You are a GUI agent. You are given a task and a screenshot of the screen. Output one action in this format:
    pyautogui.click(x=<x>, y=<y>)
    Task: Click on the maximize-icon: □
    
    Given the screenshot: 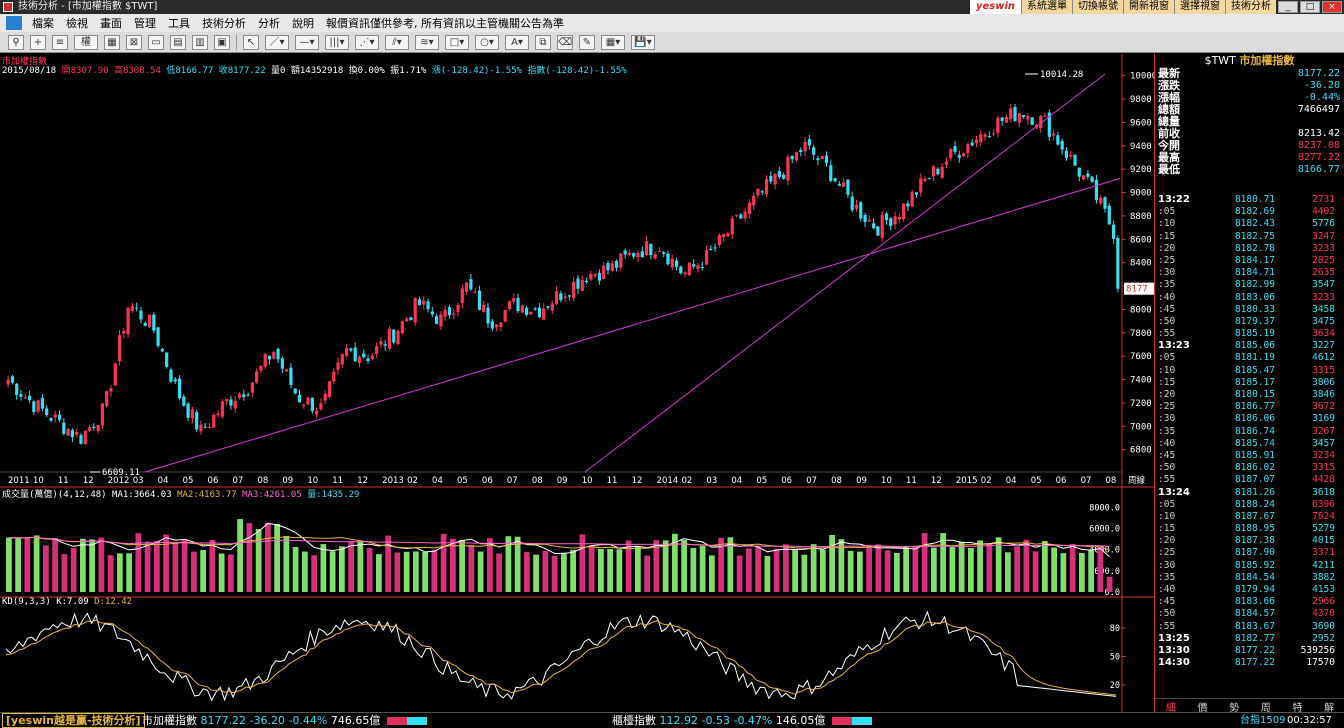 What is the action you would take?
    pyautogui.click(x=1310, y=7)
    